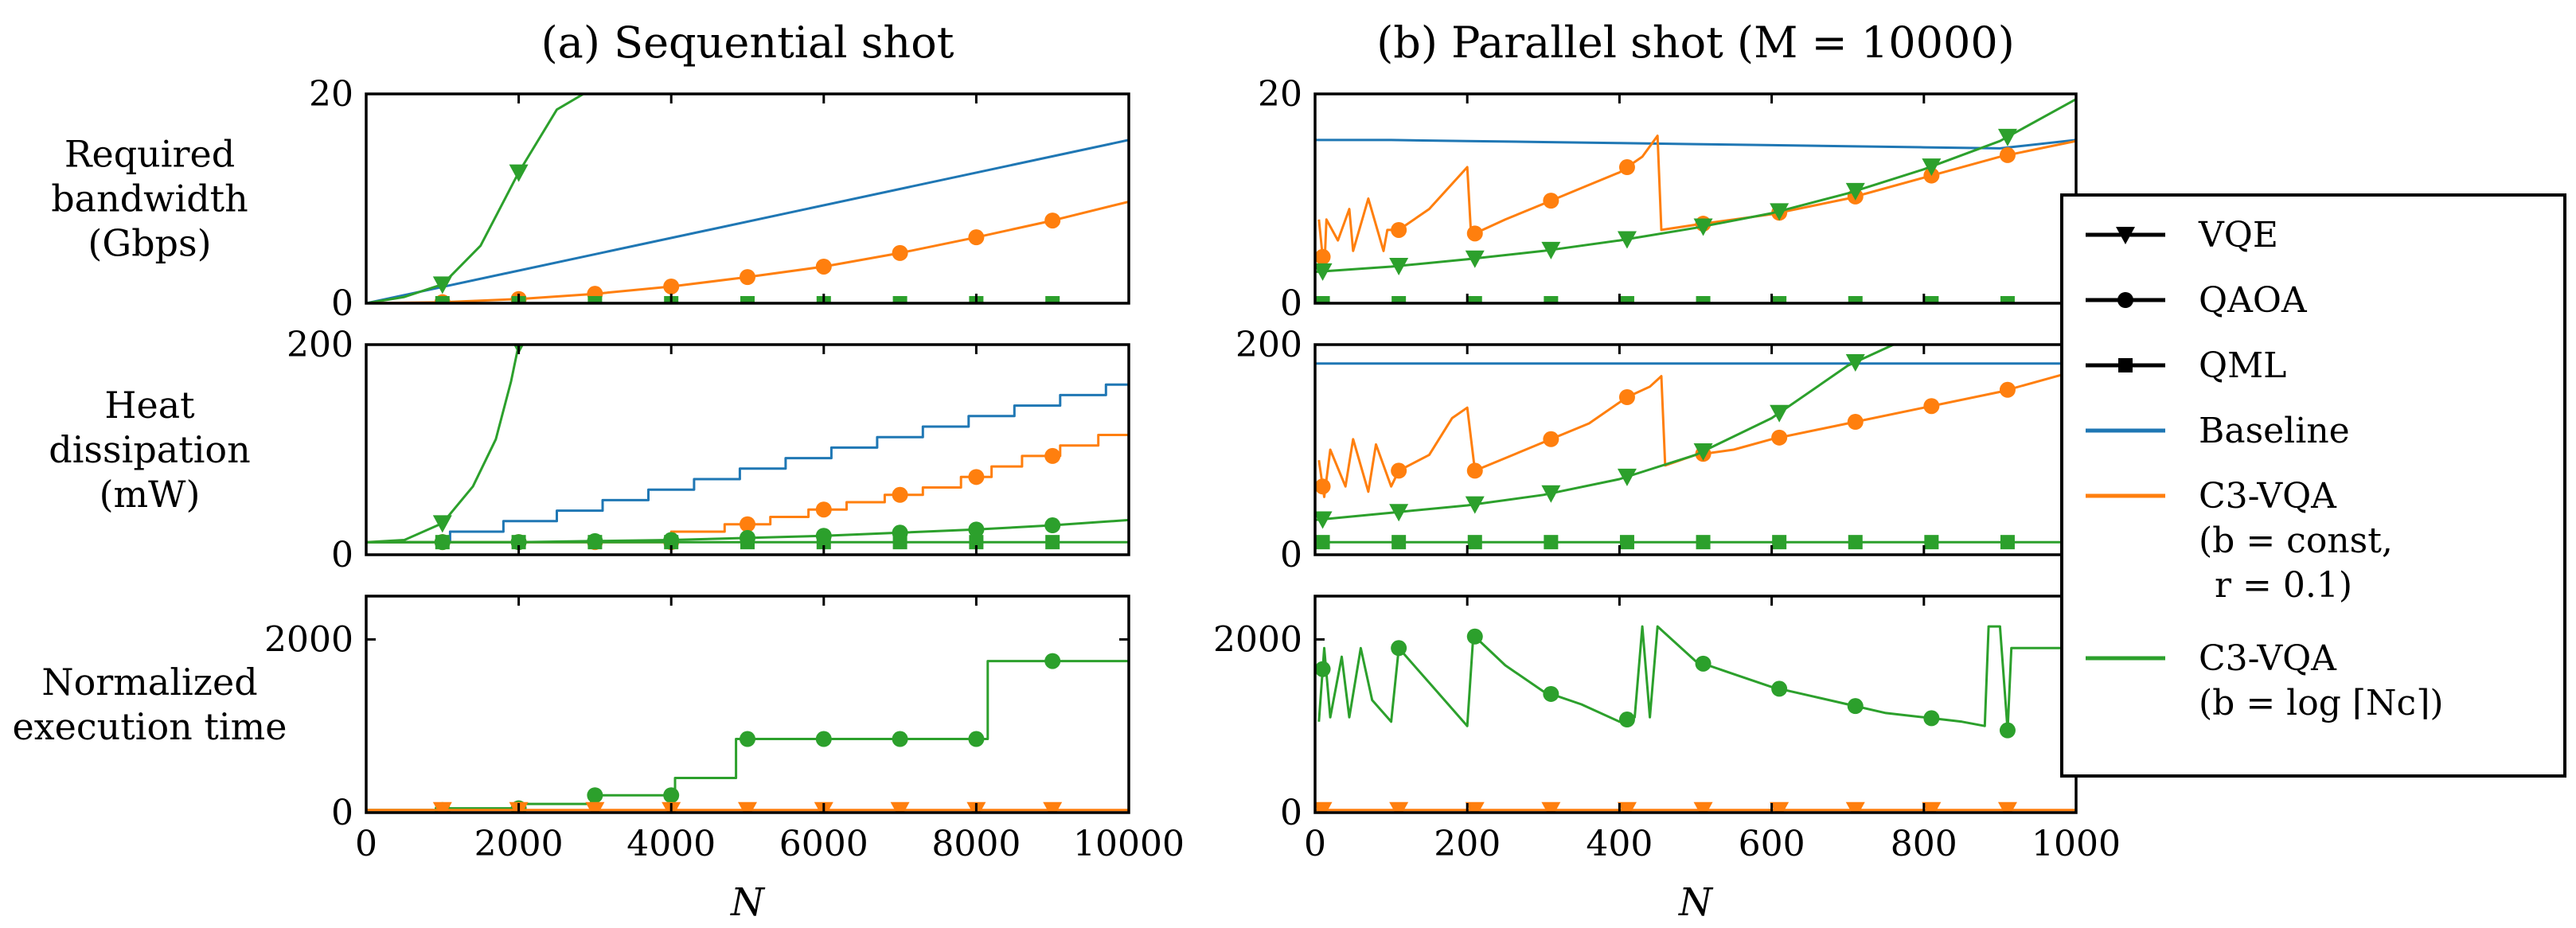 This screenshot has height=928, width=2576. Describe the element at coordinates (2265, 680) in the screenshot. I see `legend-entry: C3-VQA(b = log ⌈Nᴄ⌉)` at that location.